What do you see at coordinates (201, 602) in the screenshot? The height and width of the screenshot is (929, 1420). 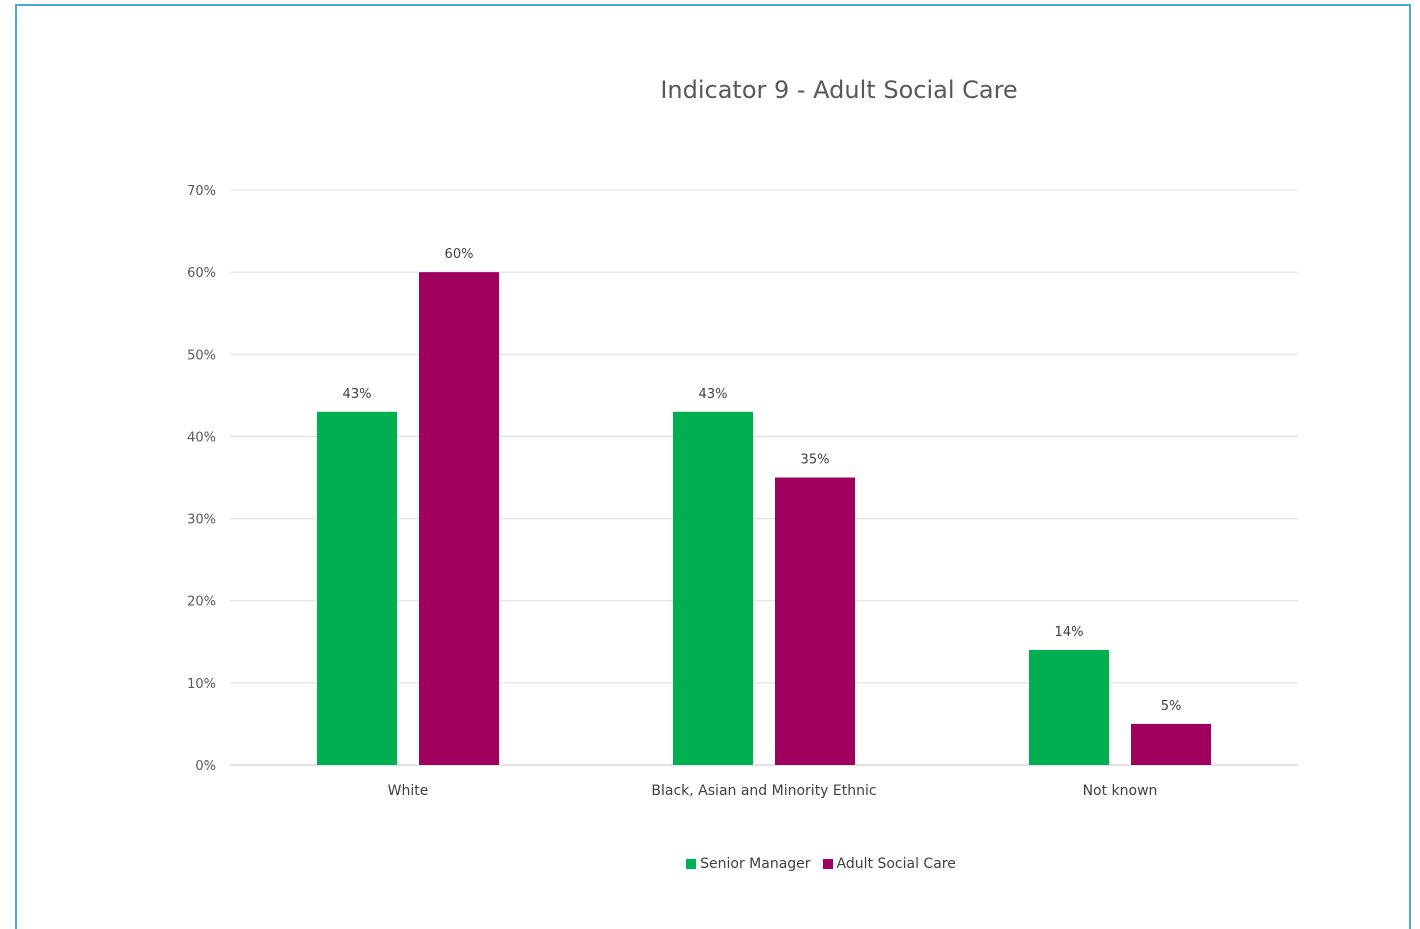 I see `y-tick-label: 20%` at bounding box center [201, 602].